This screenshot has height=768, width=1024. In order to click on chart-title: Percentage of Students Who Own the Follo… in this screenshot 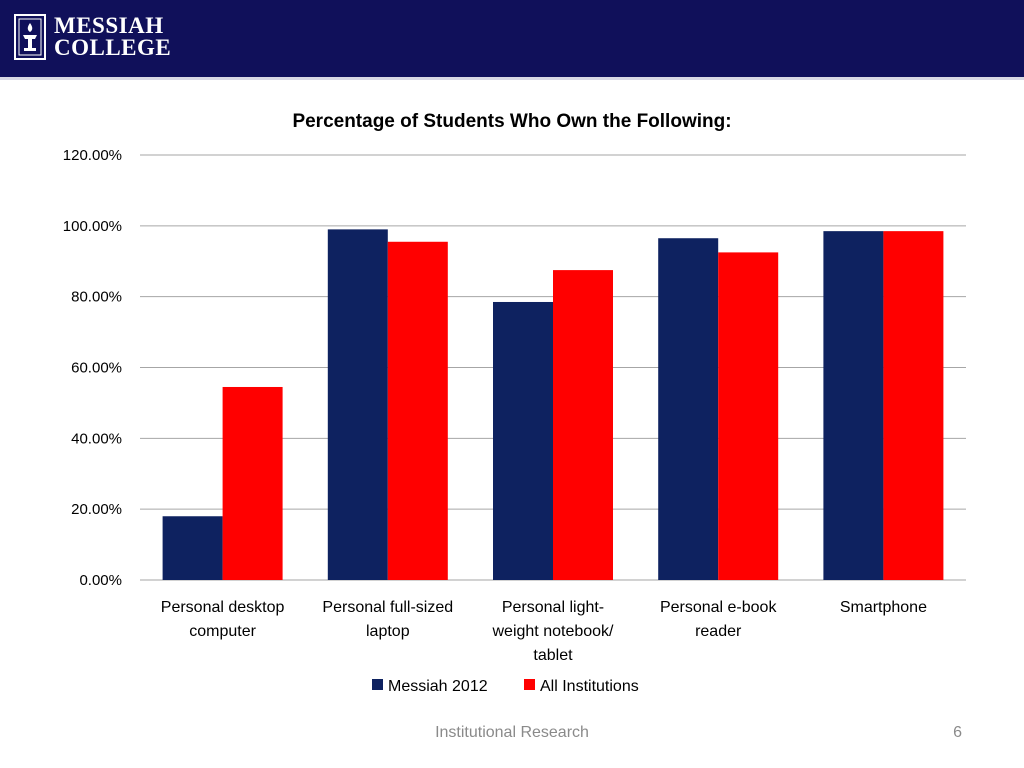, I will do `click(511, 121)`.